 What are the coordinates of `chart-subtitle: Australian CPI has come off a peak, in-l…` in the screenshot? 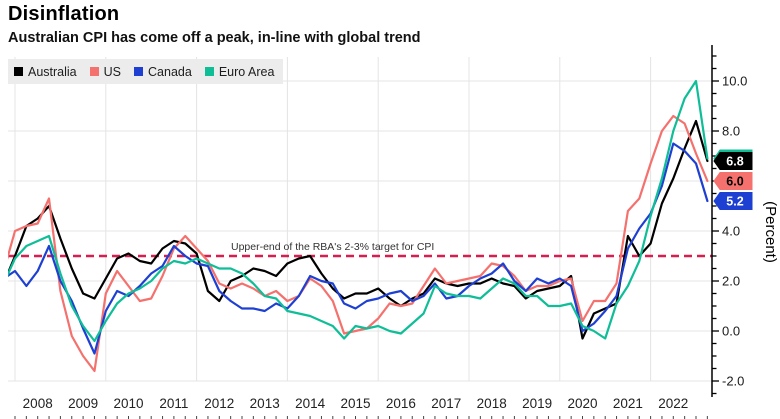 It's located at (214, 38).